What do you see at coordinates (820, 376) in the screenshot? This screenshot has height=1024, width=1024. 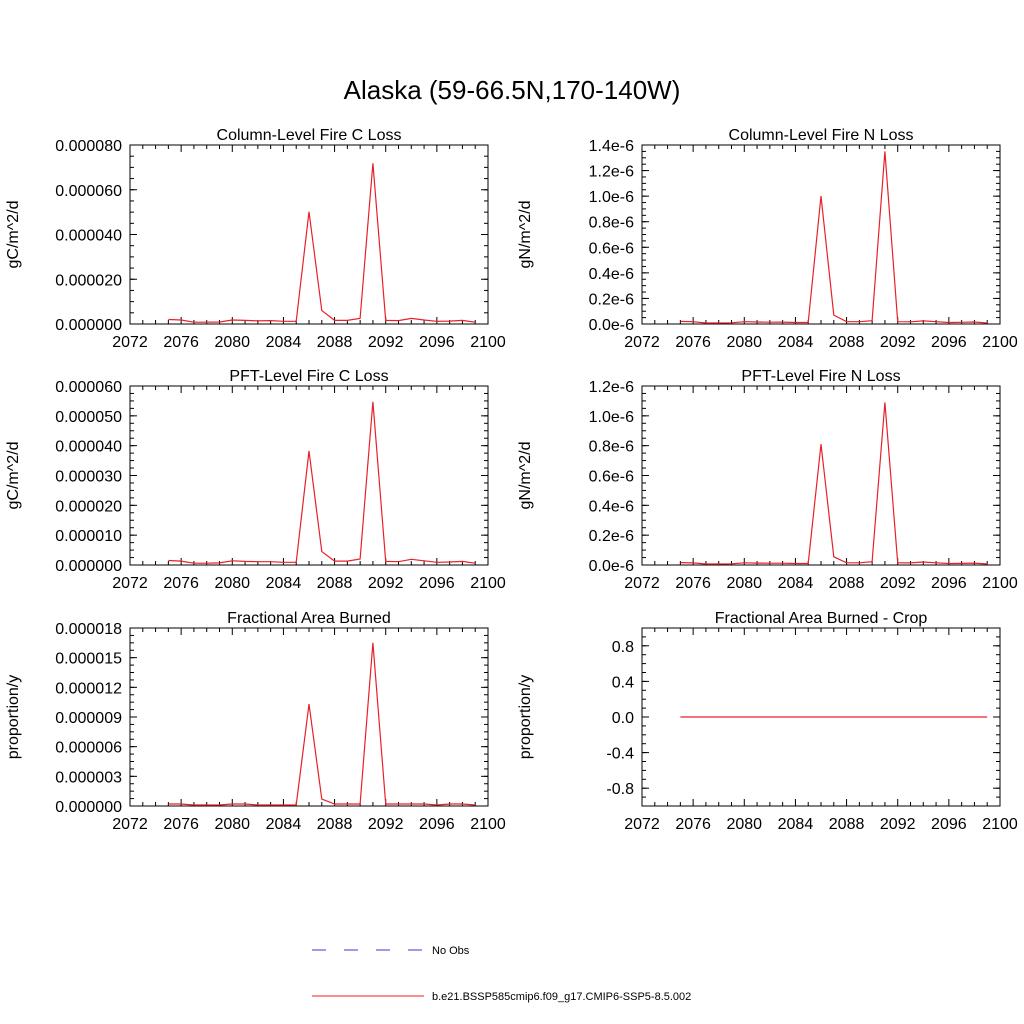 I see `panel-title: PFT-Level Fire N Loss` at bounding box center [820, 376].